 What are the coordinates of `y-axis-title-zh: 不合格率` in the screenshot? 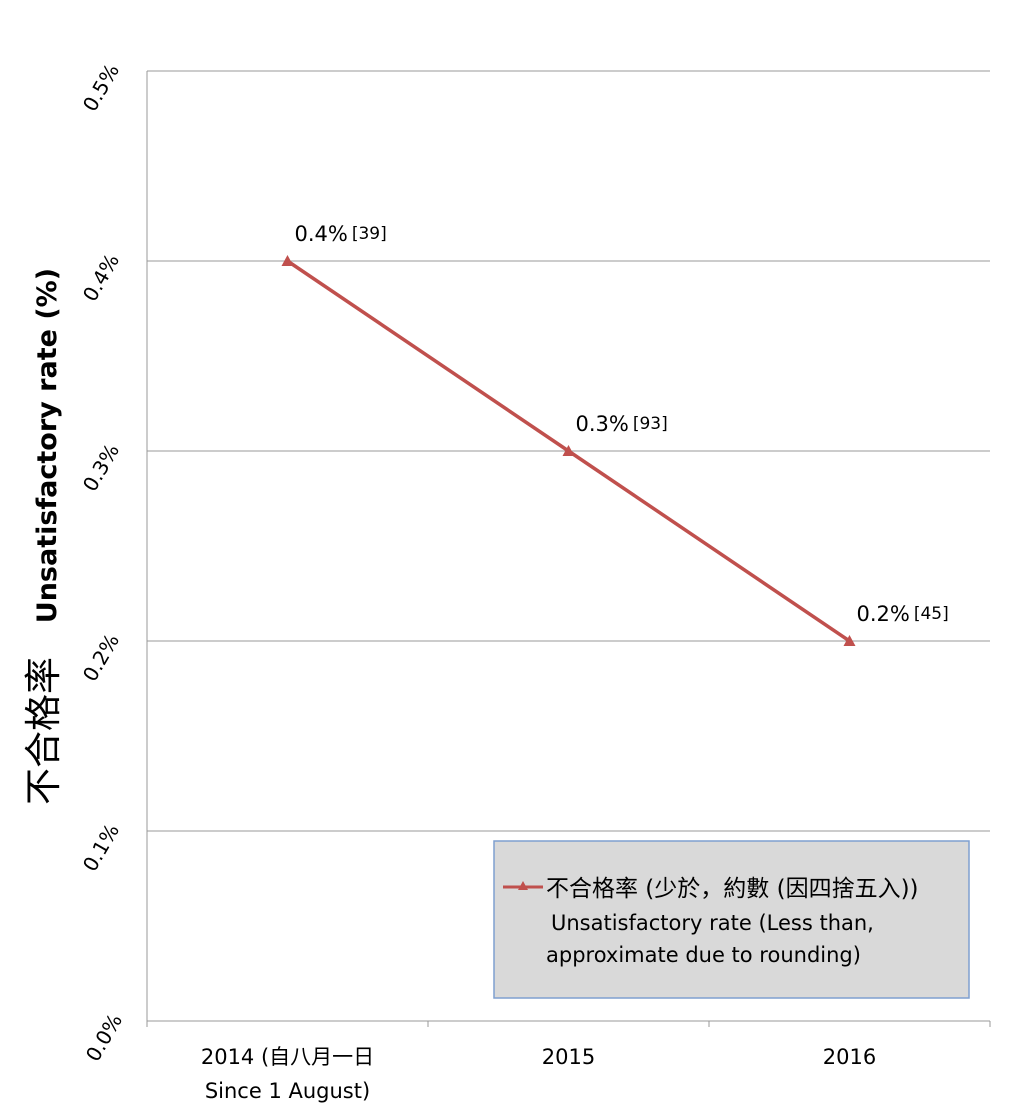 It's located at (43, 731).